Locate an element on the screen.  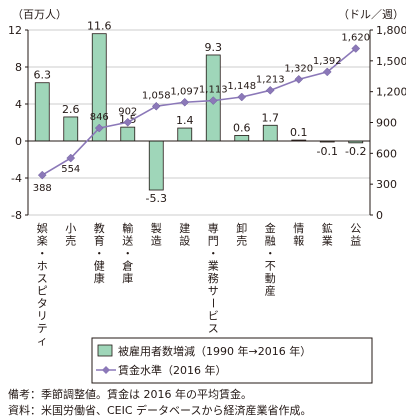
wage-value-label: 902 is located at coordinates (127, 111).